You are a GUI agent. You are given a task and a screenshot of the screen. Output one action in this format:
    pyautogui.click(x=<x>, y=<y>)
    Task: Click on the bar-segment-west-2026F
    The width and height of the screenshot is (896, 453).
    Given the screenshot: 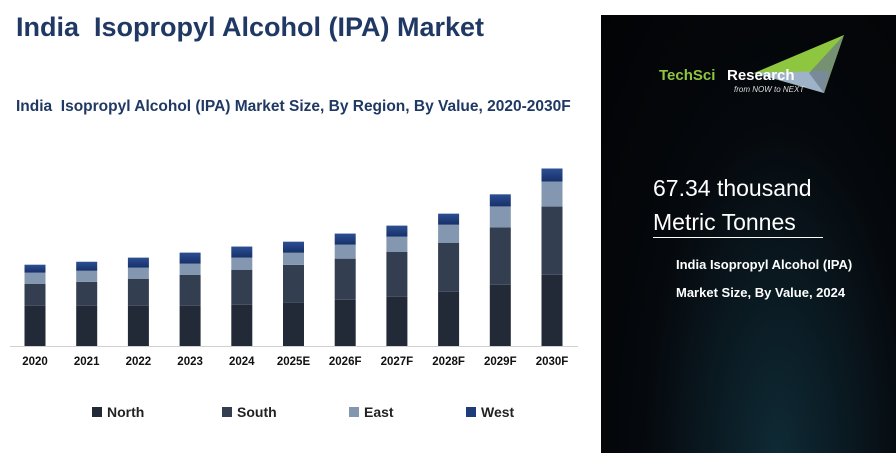 What is the action you would take?
    pyautogui.click(x=345, y=239)
    